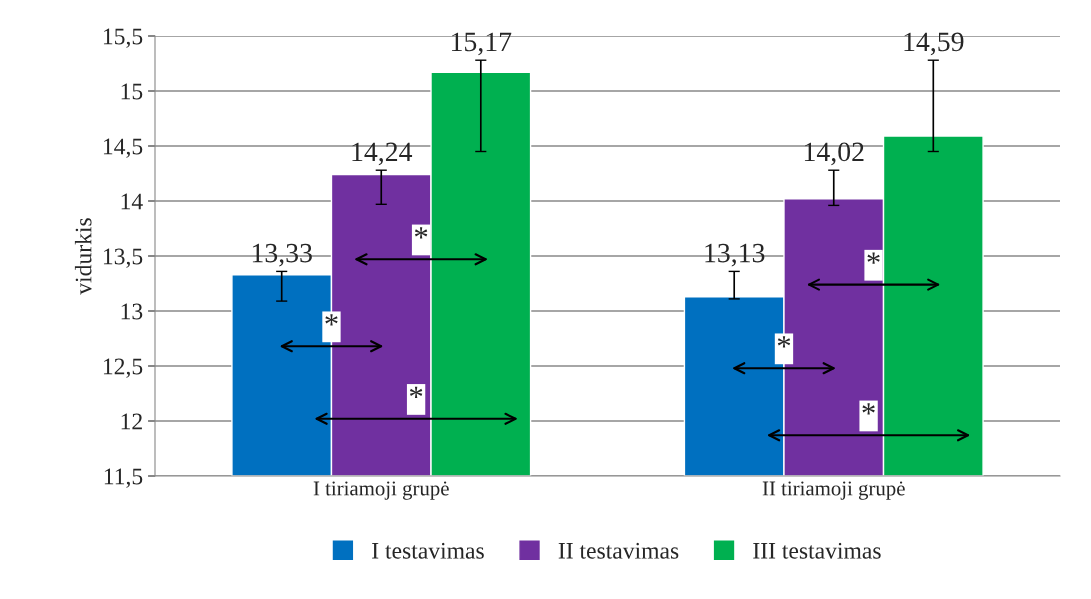 This screenshot has height=599, width=1091. What do you see at coordinates (382, 154) in the screenshot?
I see `data-label: 14,24` at bounding box center [382, 154].